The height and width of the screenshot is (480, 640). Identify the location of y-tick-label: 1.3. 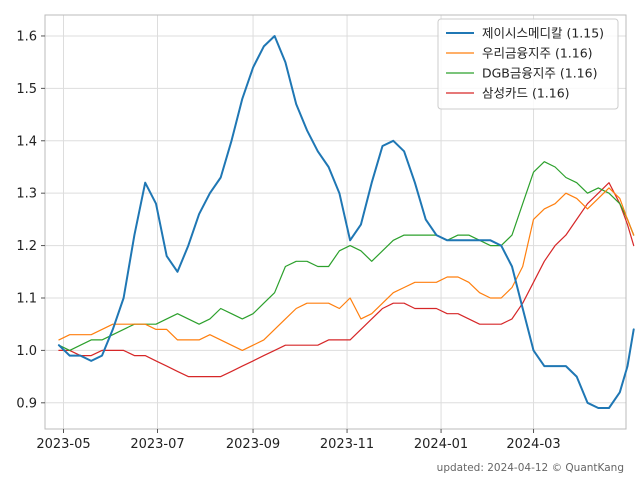
(26, 194).